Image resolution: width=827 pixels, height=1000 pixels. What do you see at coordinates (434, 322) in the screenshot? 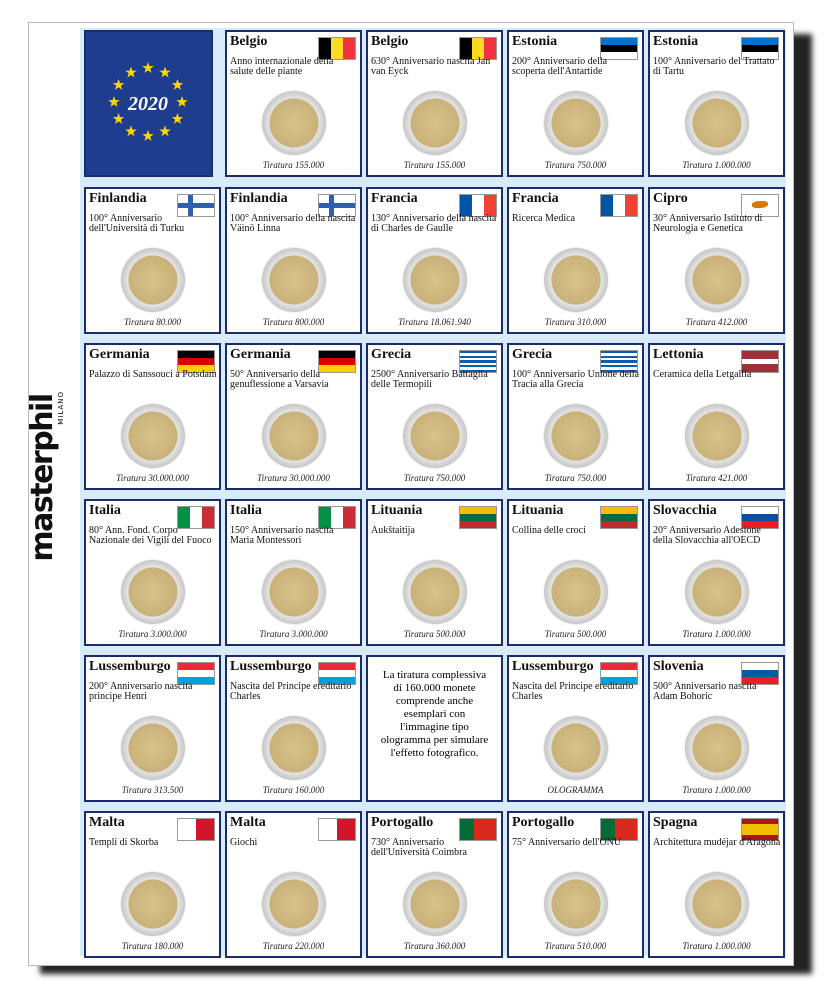
I see `mintage: Tiratura 18.061.940` at bounding box center [434, 322].